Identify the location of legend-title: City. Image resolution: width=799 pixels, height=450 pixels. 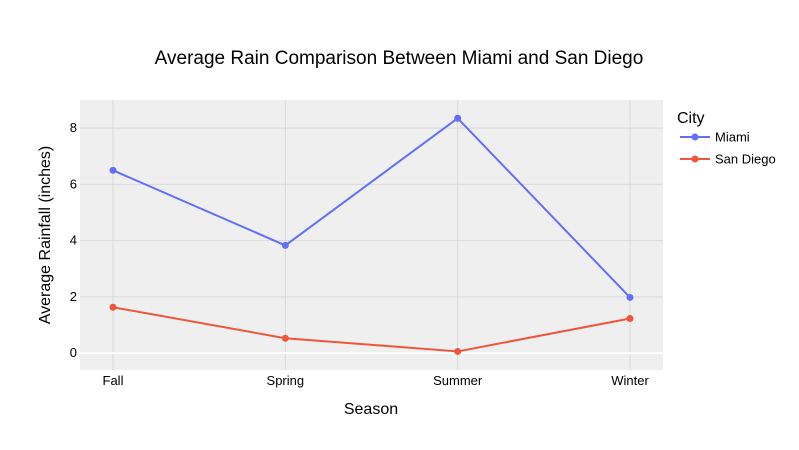
(691, 118).